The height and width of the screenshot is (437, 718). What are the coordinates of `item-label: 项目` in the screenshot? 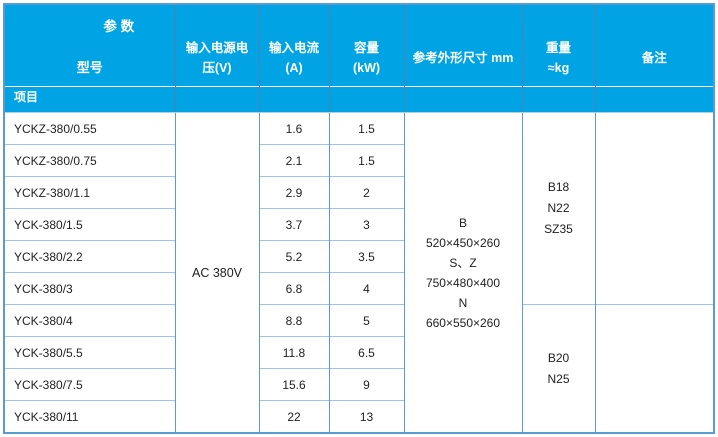 It's located at (26, 97).